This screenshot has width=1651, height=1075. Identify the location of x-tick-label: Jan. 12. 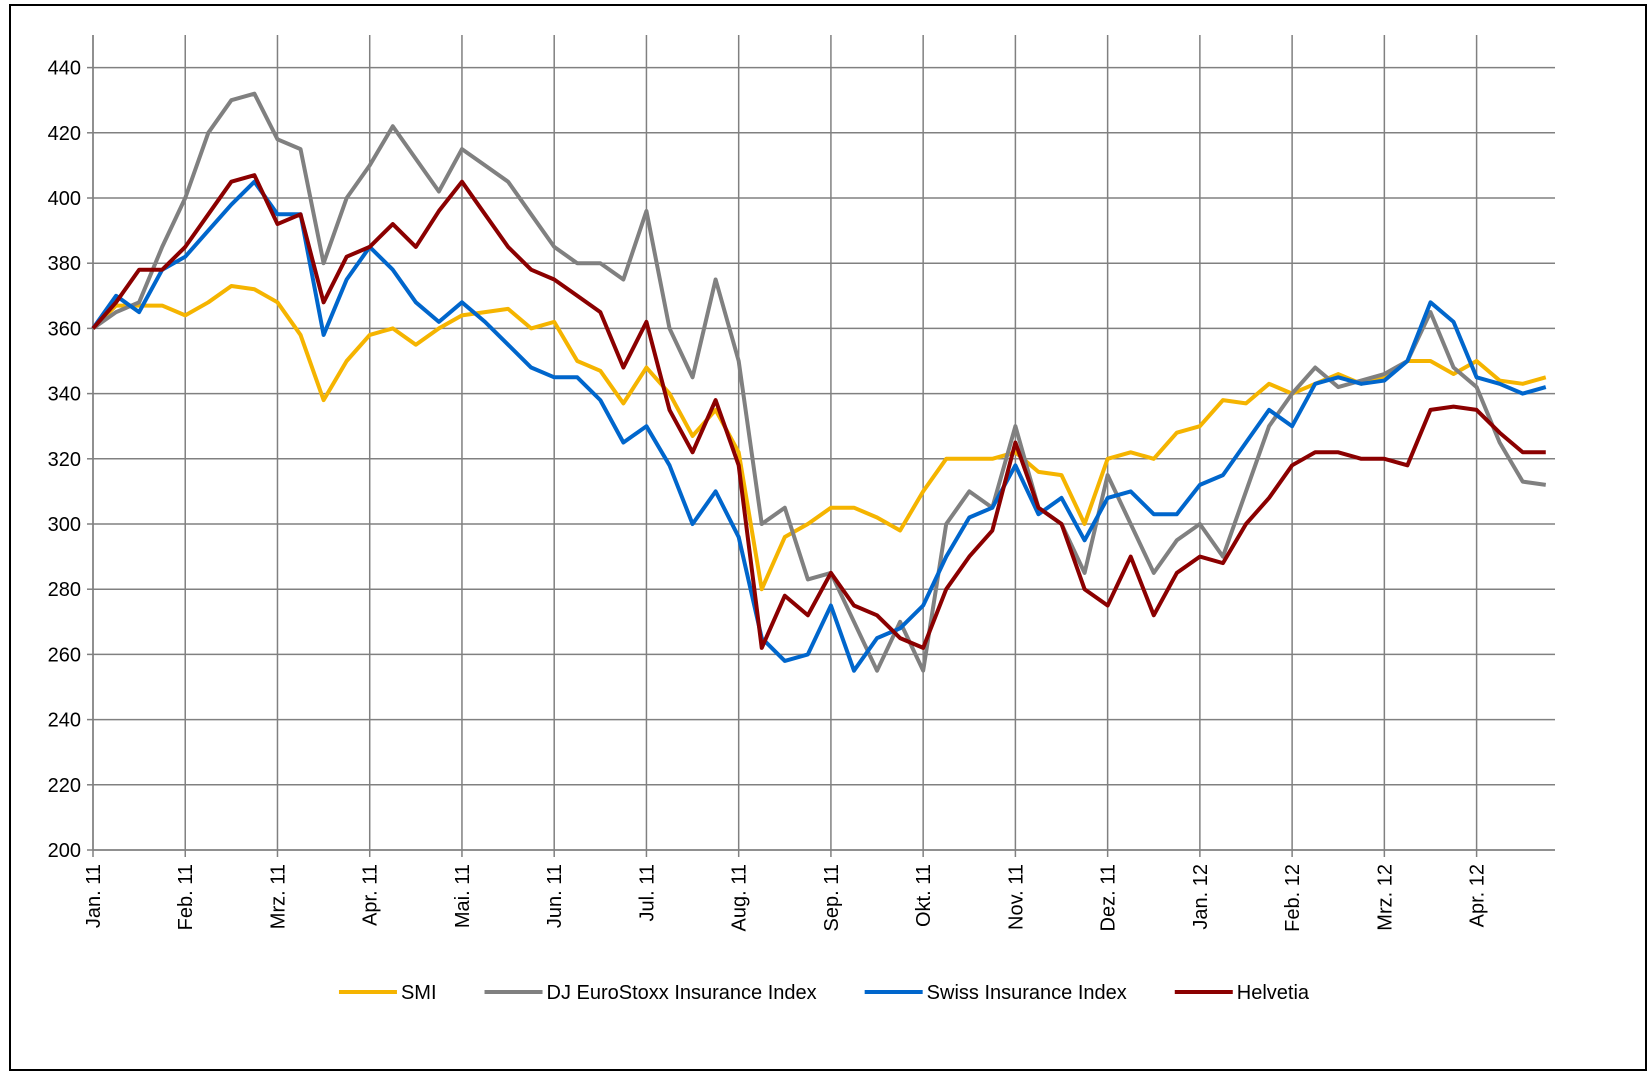
(1201, 897).